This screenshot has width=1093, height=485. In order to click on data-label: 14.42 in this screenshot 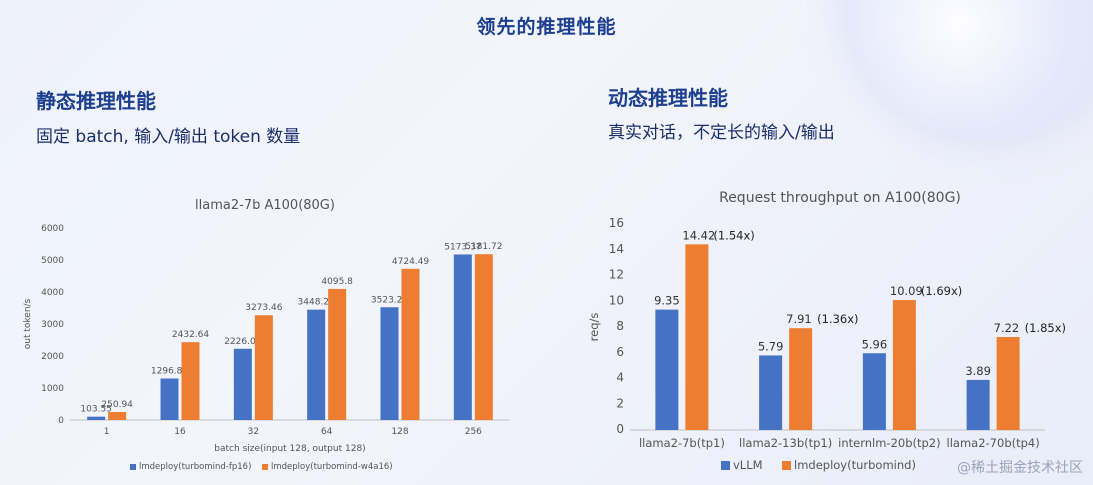, I will do `click(698, 235)`.